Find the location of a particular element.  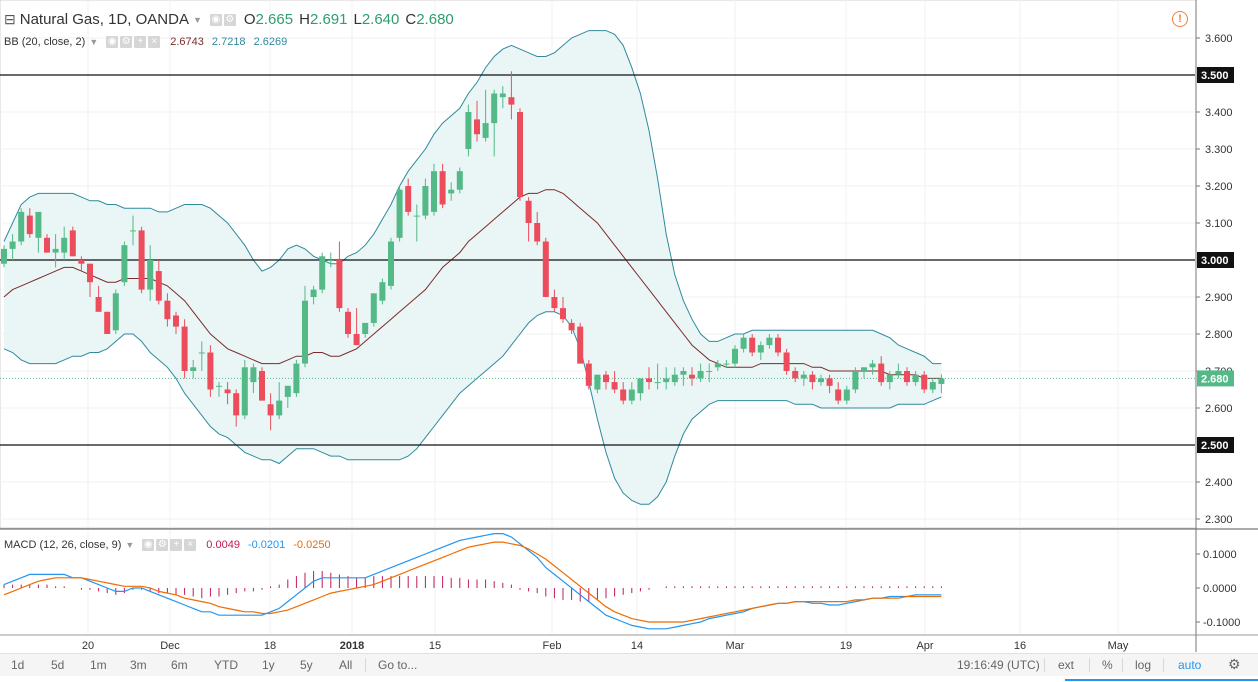

time-tick-label: Mar is located at coordinates (735, 646).